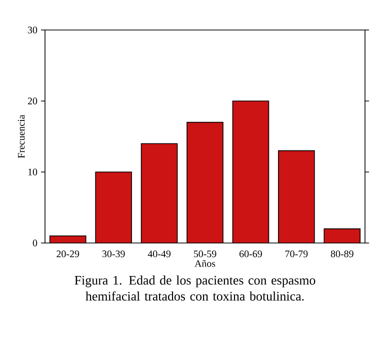 The width and height of the screenshot is (380, 337). I want to click on x-axis-title: Años, so click(205, 263).